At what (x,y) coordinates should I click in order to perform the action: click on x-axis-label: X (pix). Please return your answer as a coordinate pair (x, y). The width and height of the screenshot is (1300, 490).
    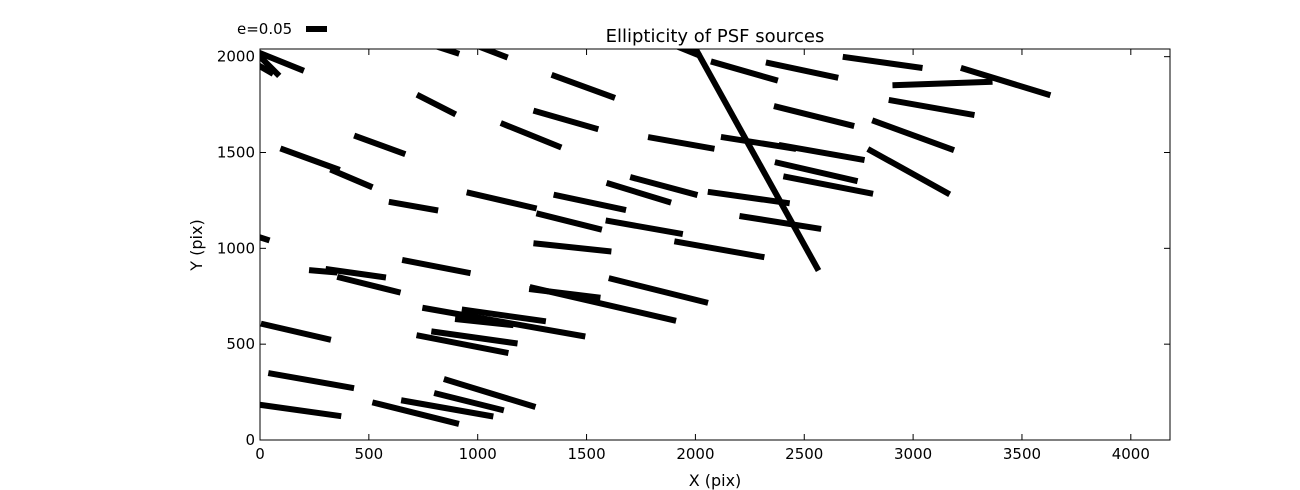
    Looking at the image, I should click on (715, 480).